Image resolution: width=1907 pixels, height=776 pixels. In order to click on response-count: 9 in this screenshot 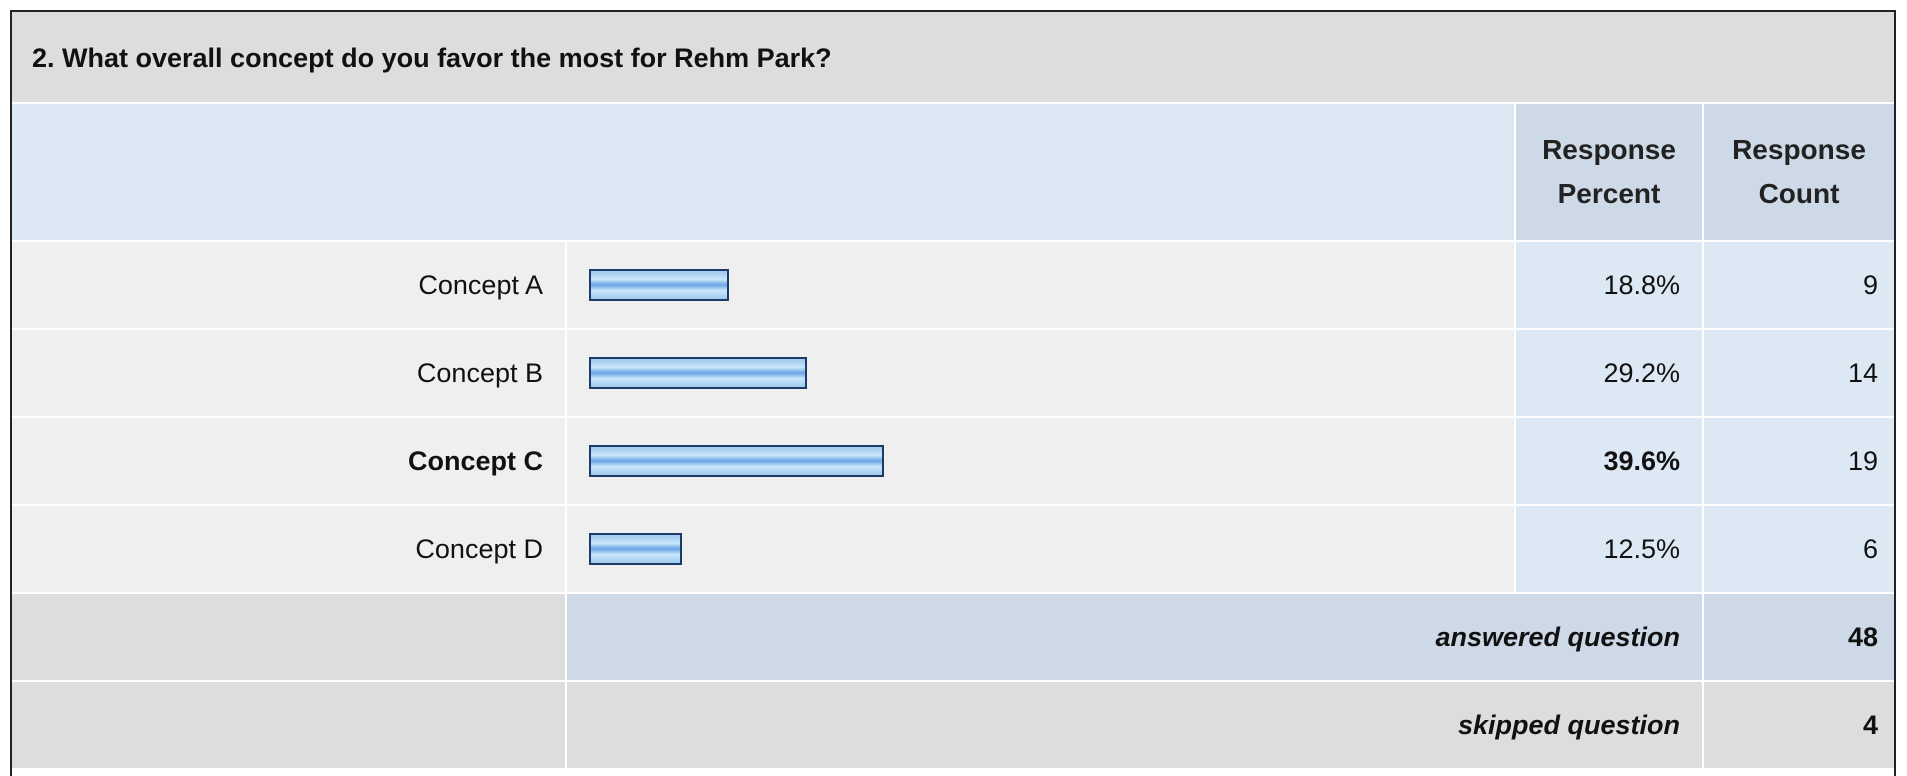, I will do `click(1798, 285)`.